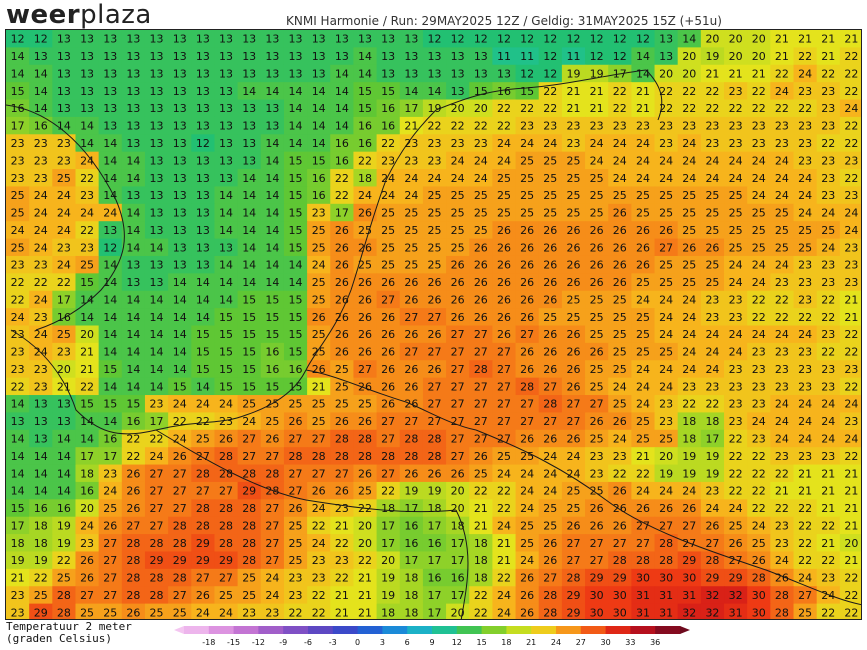 The height and width of the screenshot is (650, 867). What do you see at coordinates (458, 595) in the screenshot?
I see `temperature-value: 17` at bounding box center [458, 595].